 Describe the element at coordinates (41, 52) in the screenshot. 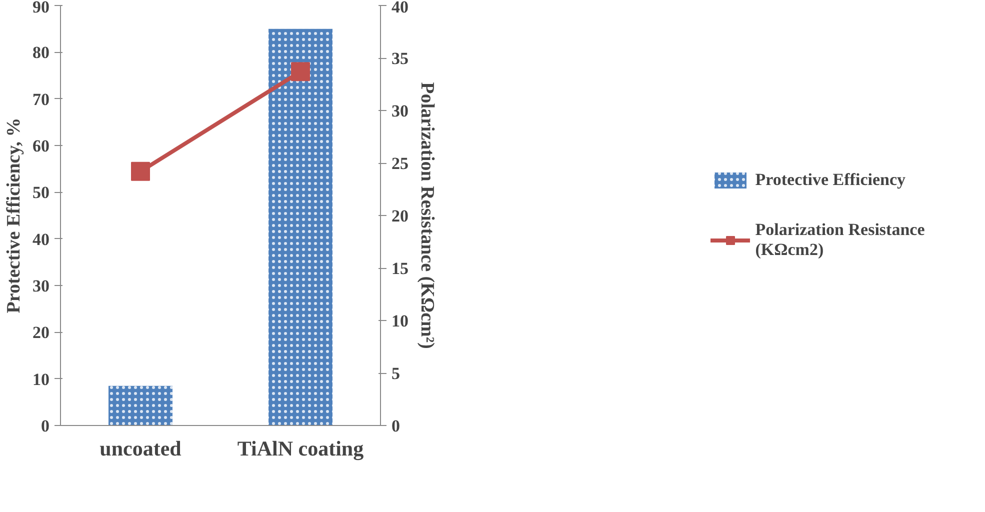

I see `y-tick-label: 80` at that location.